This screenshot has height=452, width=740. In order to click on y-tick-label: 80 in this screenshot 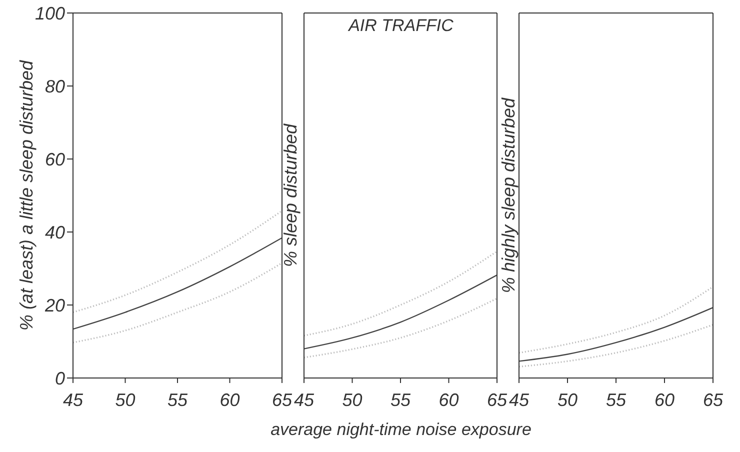, I will do `click(54, 86)`.